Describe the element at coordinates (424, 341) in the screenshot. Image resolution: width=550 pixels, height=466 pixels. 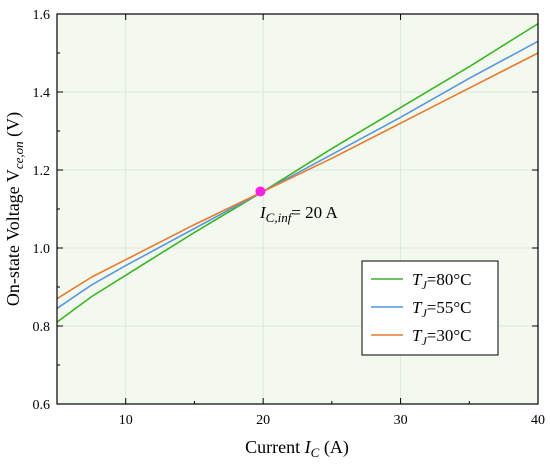
I see `legend-label-30c-sub: J` at that location.